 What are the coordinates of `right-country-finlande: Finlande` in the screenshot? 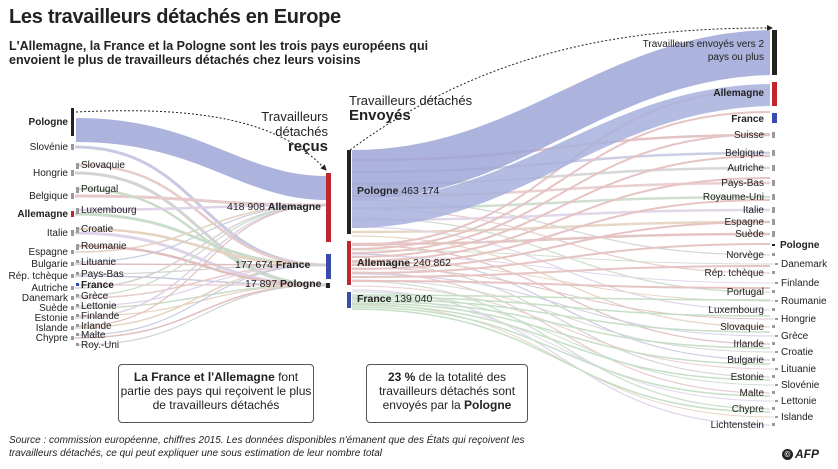 It's located at (800, 283).